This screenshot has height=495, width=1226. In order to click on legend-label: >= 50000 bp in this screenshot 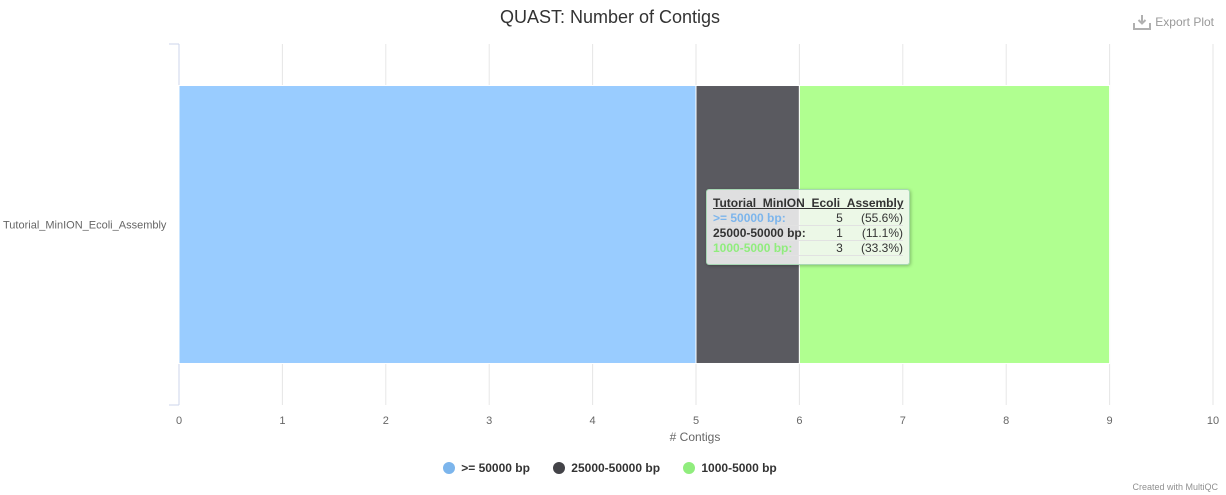, I will do `click(495, 468)`.